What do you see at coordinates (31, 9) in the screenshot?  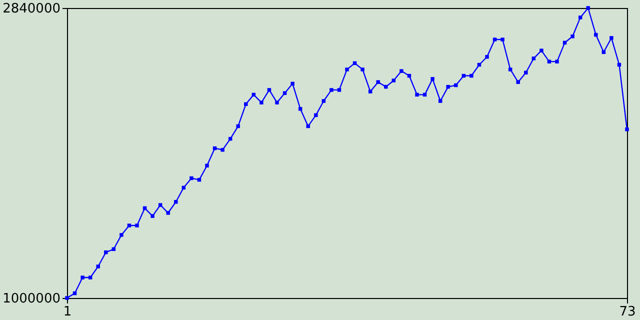 I see `y-tick-label: 2840000` at bounding box center [31, 9].